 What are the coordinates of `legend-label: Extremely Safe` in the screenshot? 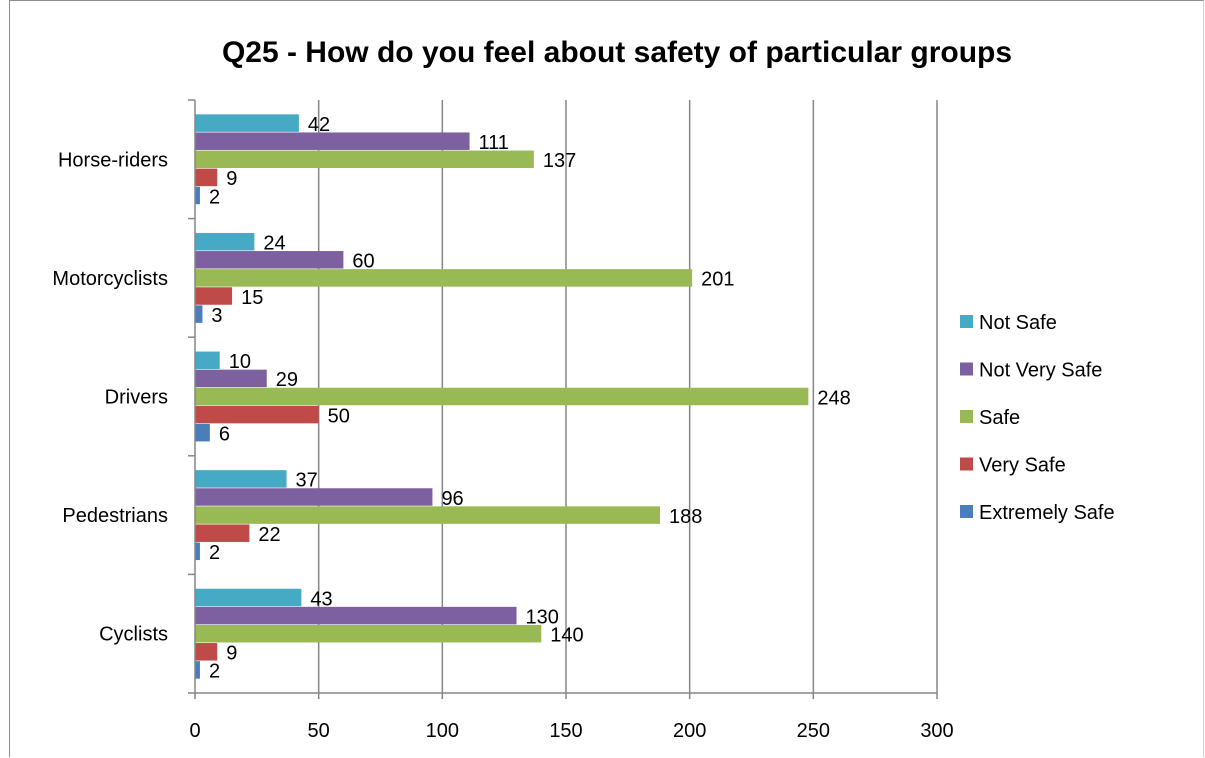 It's located at (1047, 513).